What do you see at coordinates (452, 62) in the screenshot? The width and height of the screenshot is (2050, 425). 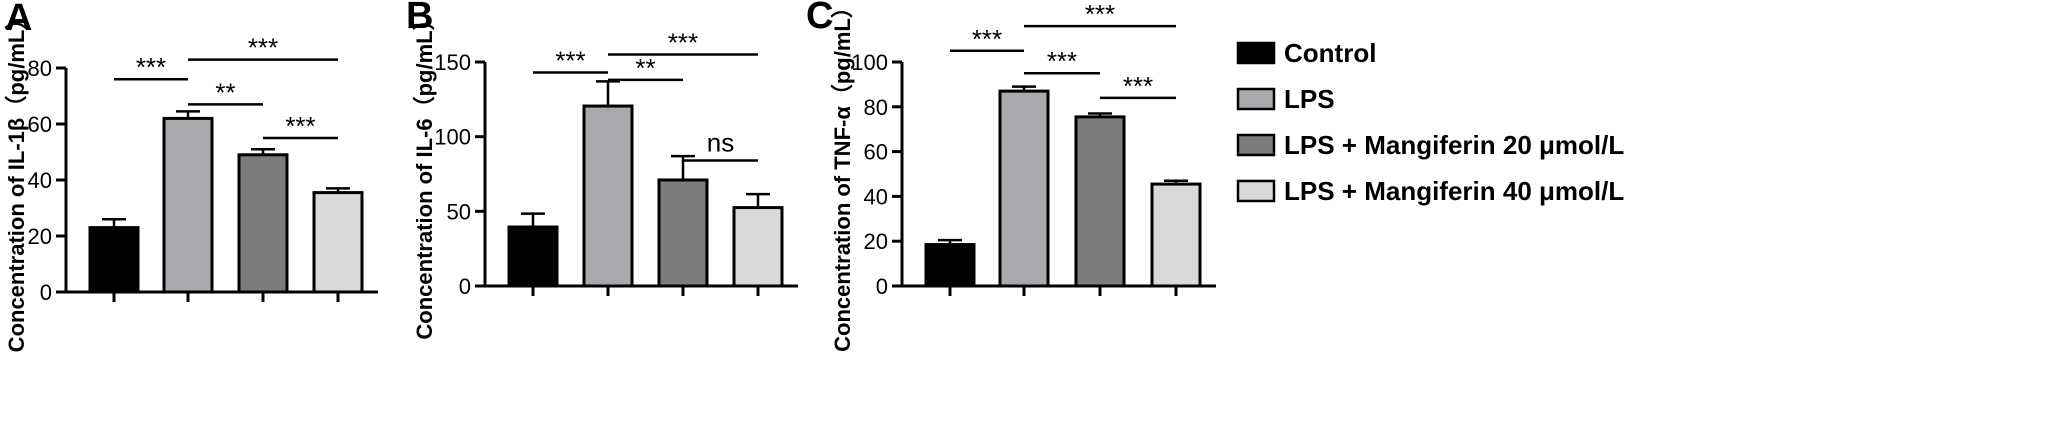 I see `y-tick-label: 150` at bounding box center [452, 62].